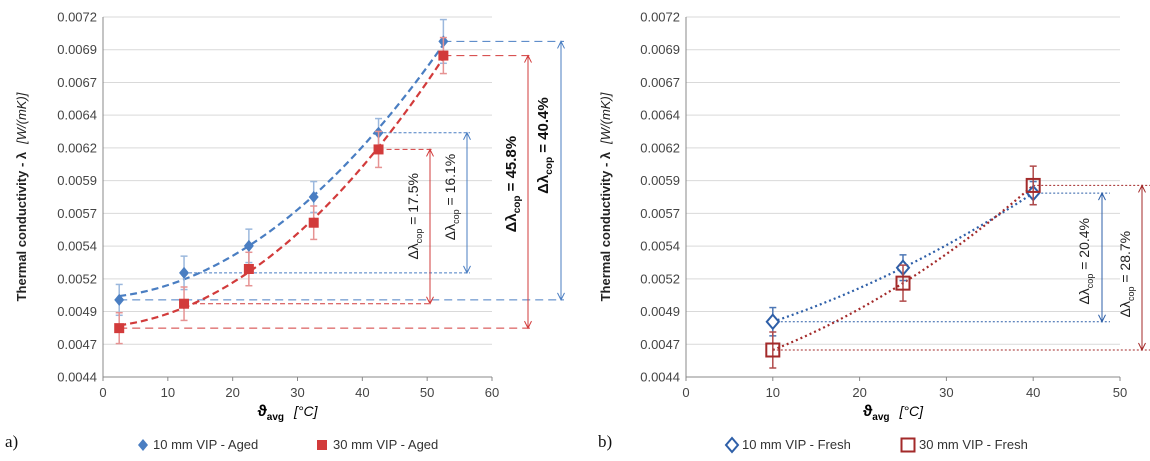 This screenshot has width=1150, height=461. I want to click on legend-label: 30 mm VIP - Aged, so click(385, 444).